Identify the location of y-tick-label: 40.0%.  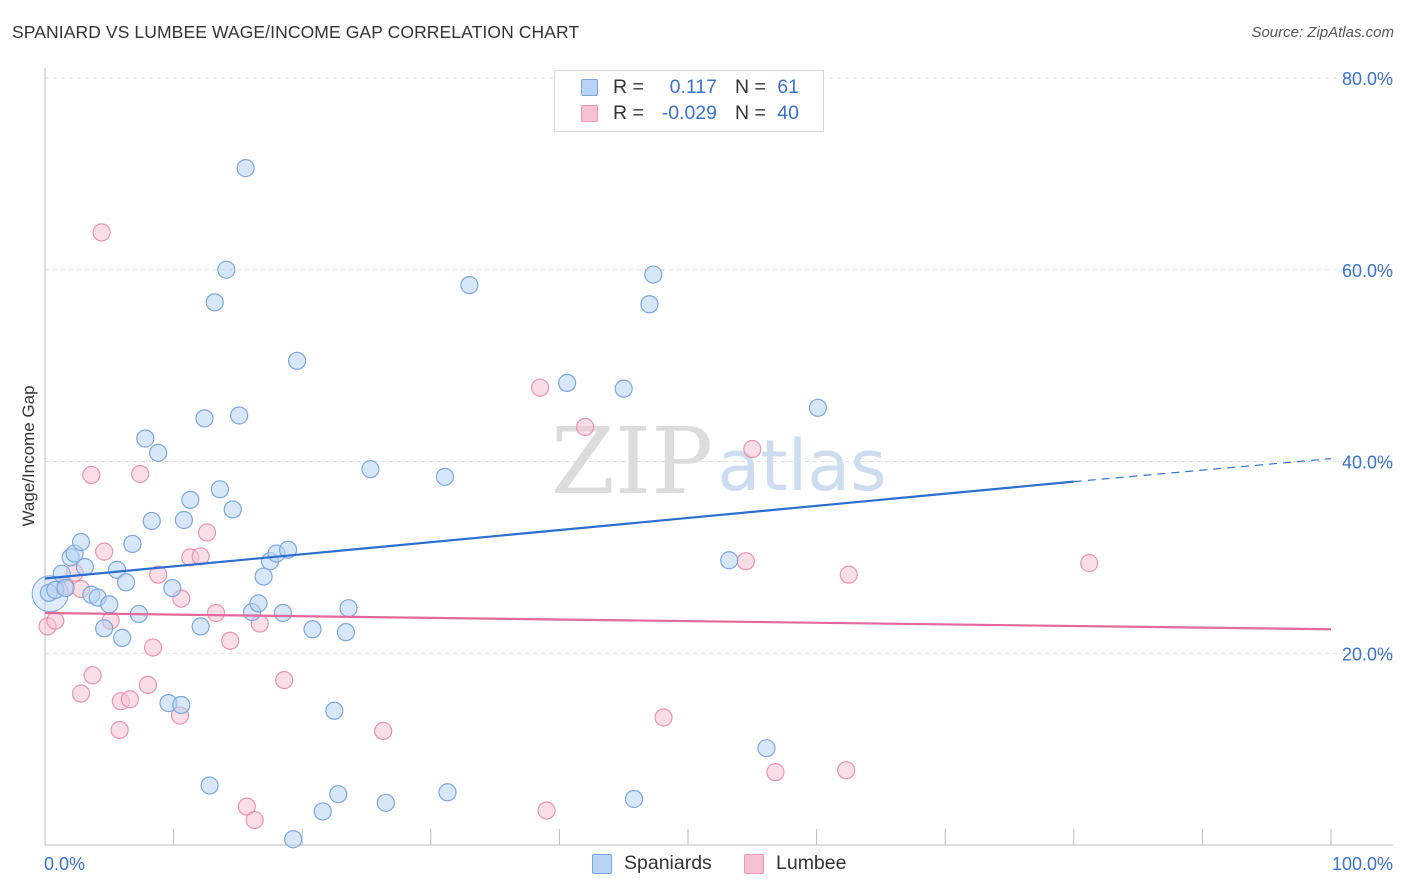
(1367, 463).